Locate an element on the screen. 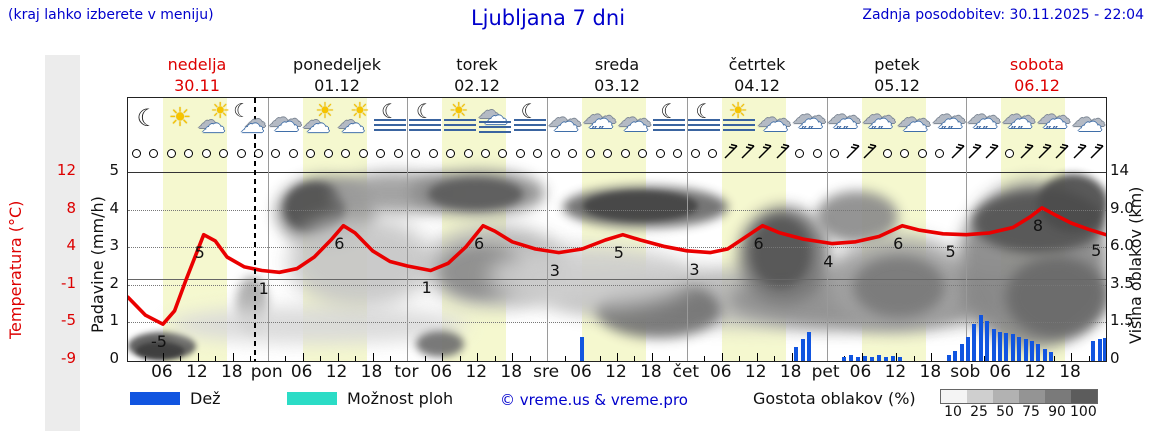  day-date: 05.12 is located at coordinates (897, 85).